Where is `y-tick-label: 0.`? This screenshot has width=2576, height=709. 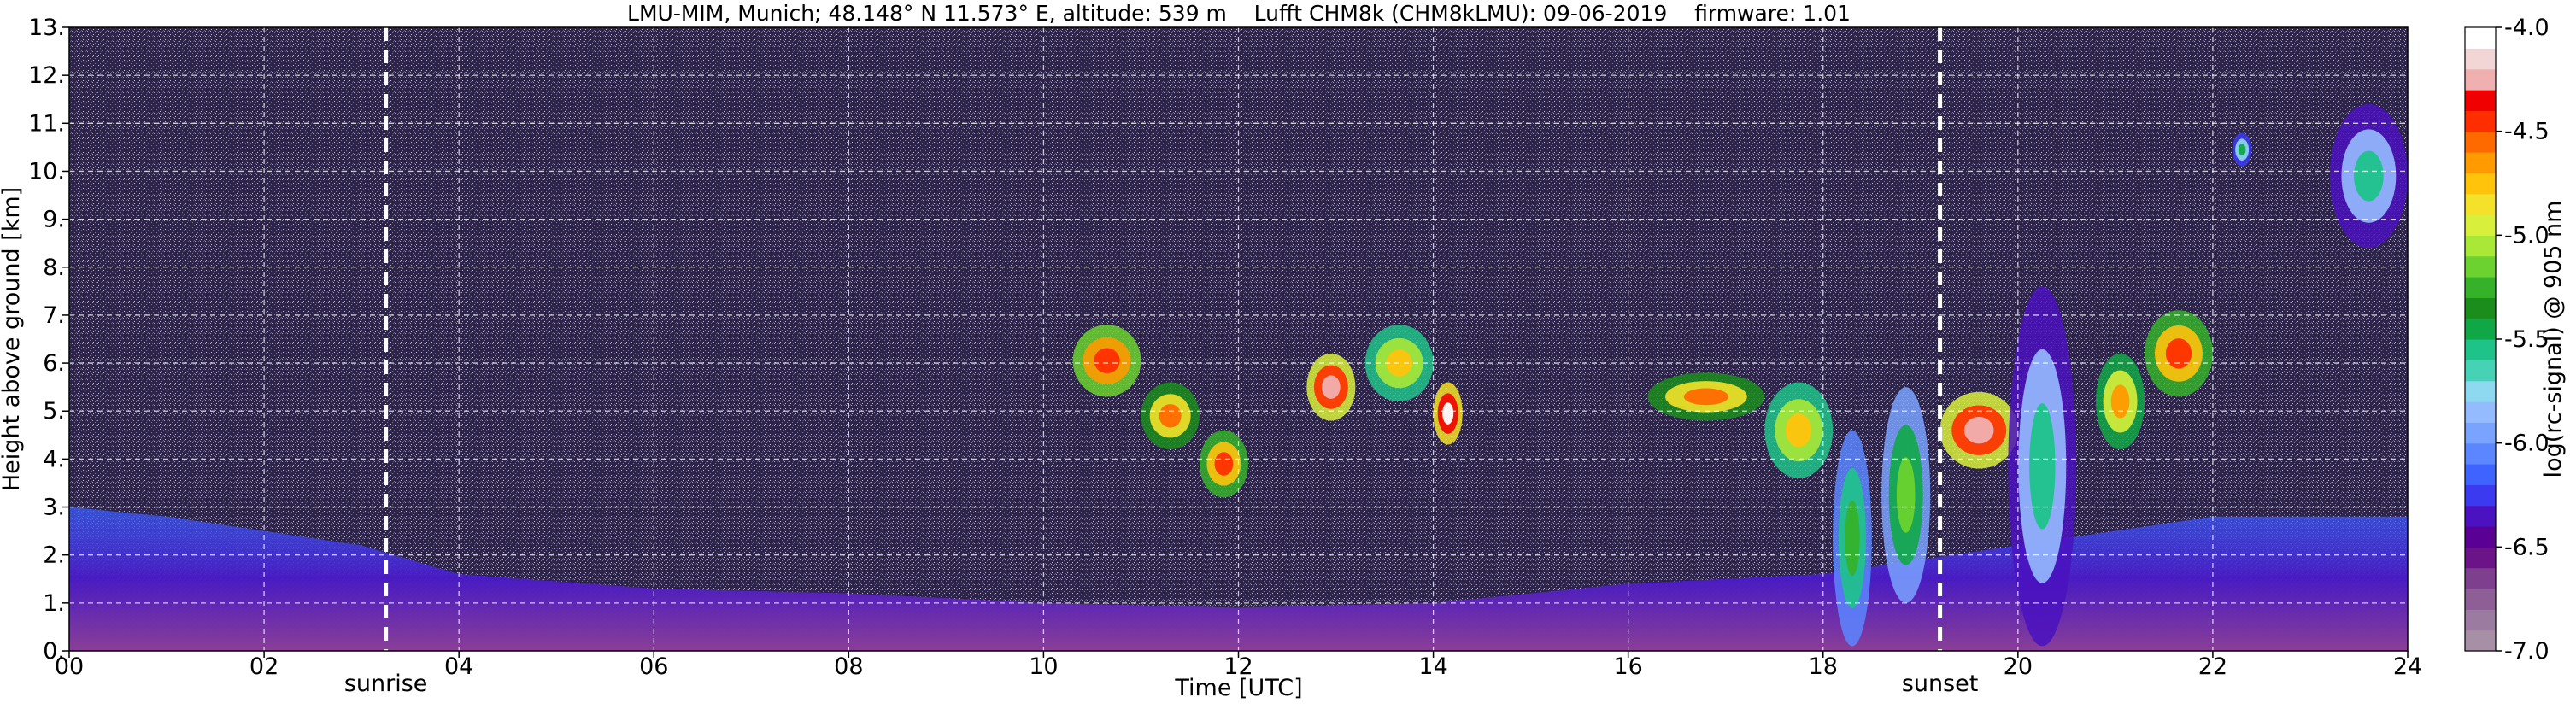 y-tick-label: 0. is located at coordinates (54, 651).